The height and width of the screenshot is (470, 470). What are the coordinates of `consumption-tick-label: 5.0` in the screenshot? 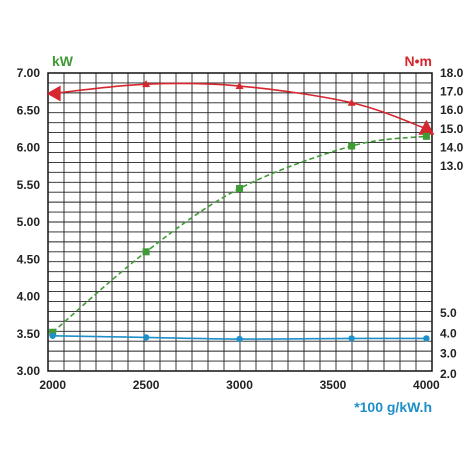 It's located at (448, 313).